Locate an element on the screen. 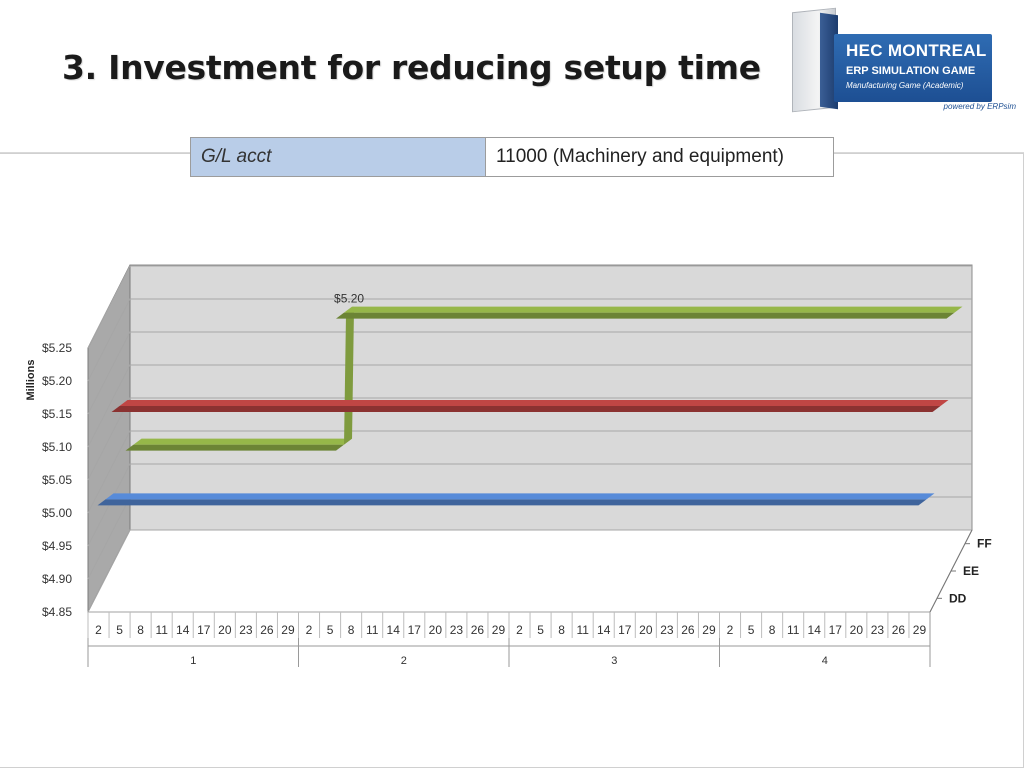 The height and width of the screenshot is (768, 1024). series-label-ee: EE is located at coordinates (971, 571).